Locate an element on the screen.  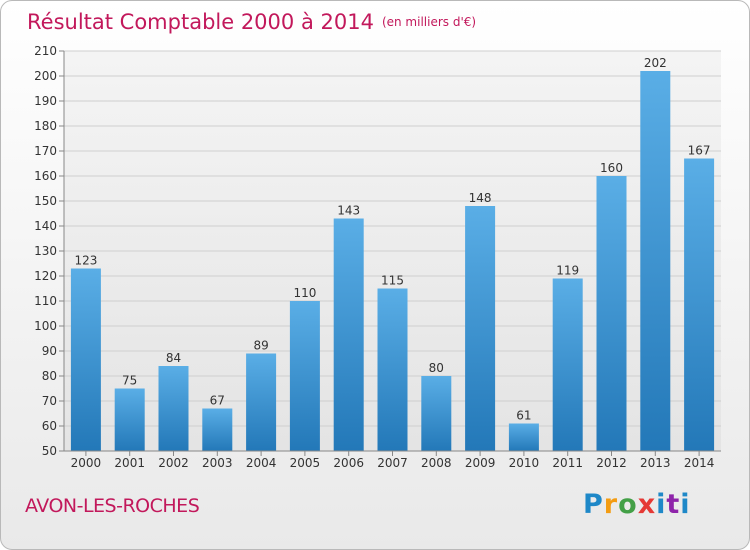
y-tick-label: 210 is located at coordinates (45, 51).